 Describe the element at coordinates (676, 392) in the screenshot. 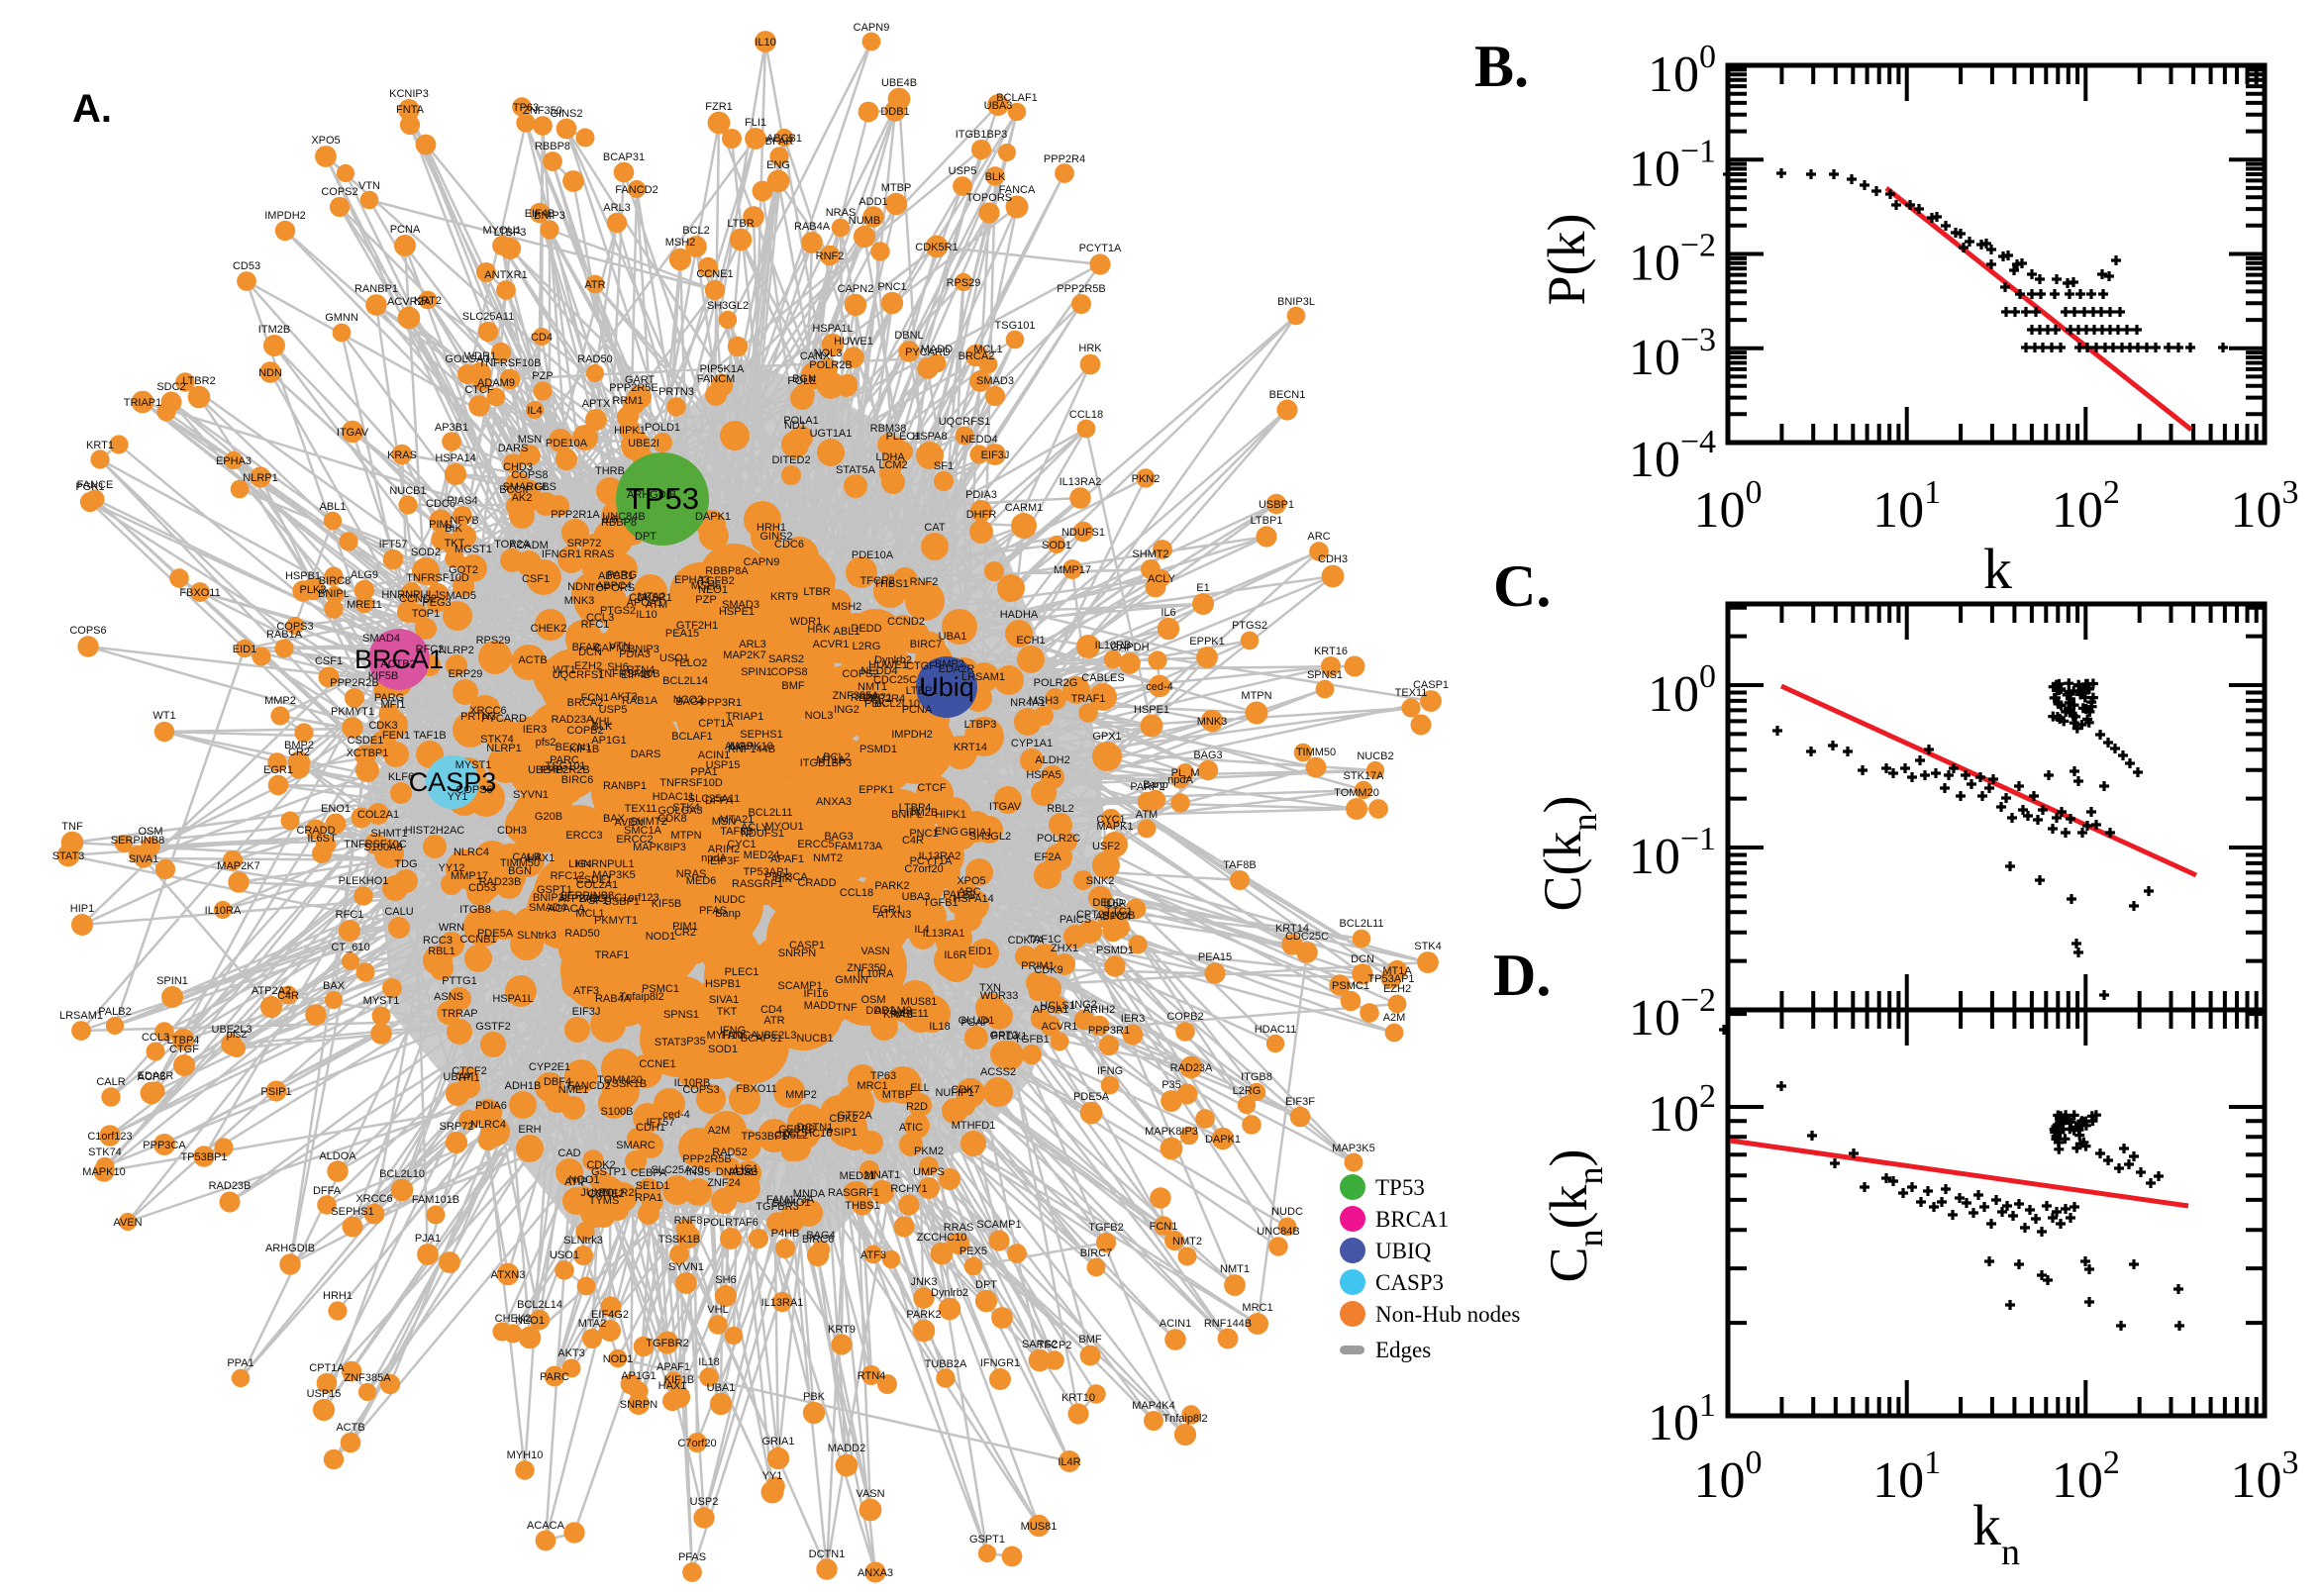

I see `svg-text: PRTN3` at that location.